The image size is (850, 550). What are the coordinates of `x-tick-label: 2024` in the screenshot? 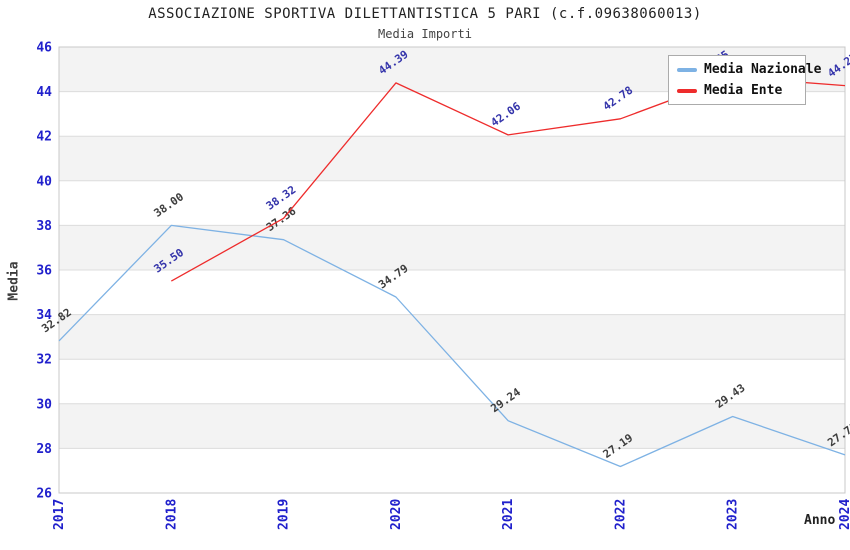 It's located at (844, 514).